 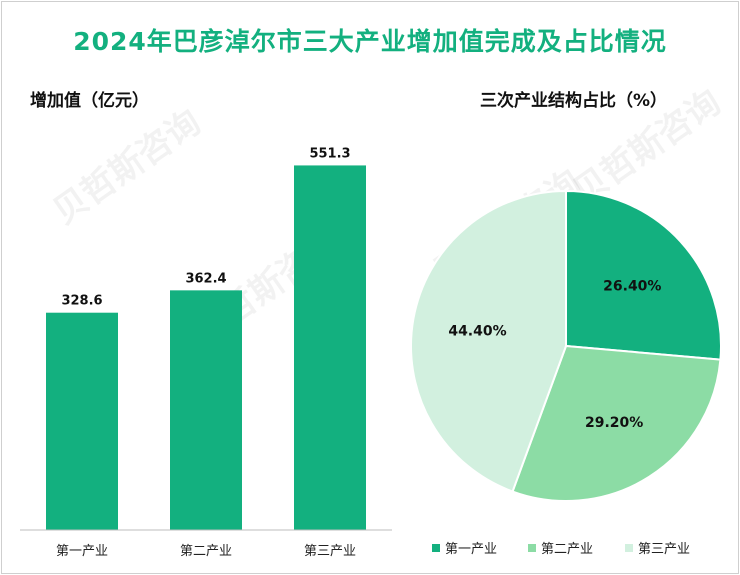 I want to click on bar-value-label: 328.6, so click(x=81, y=301).